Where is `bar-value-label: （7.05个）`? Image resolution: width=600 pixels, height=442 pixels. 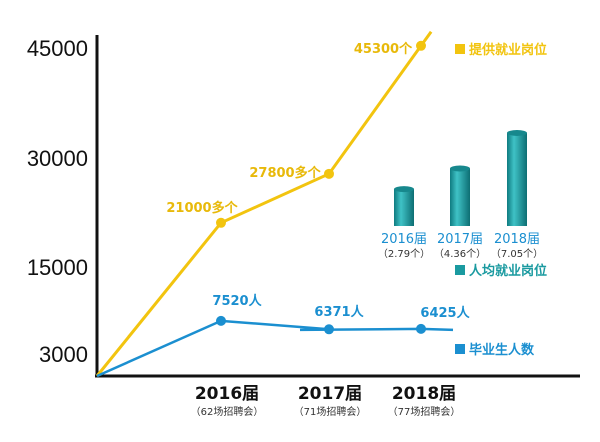
bar-value-label: （7.05个） is located at coordinates (517, 254).